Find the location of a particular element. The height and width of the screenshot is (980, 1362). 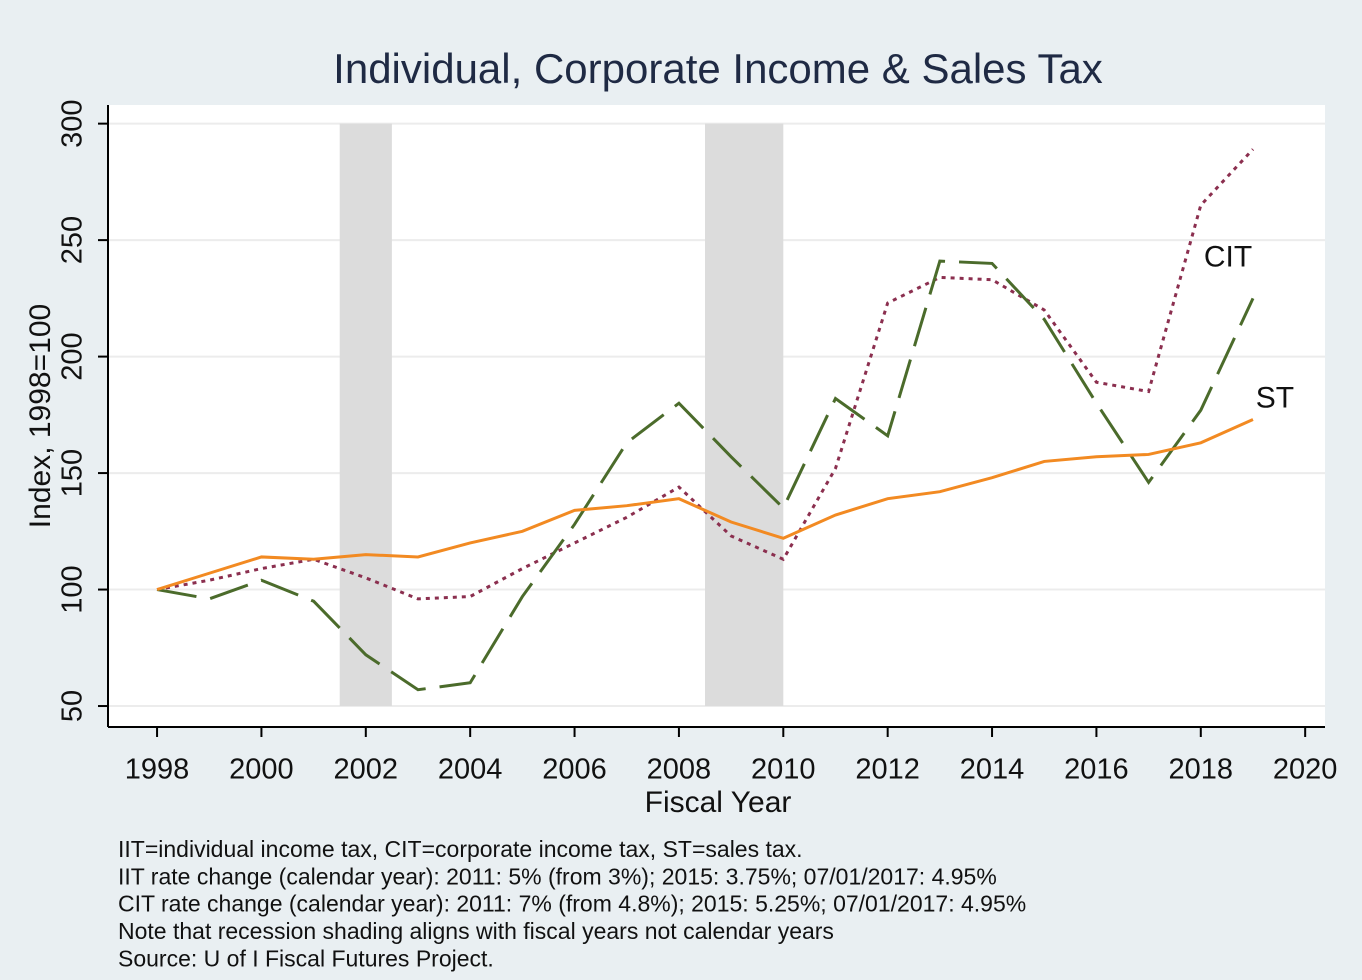

y-tick-label: 250 is located at coordinates (73, 240).